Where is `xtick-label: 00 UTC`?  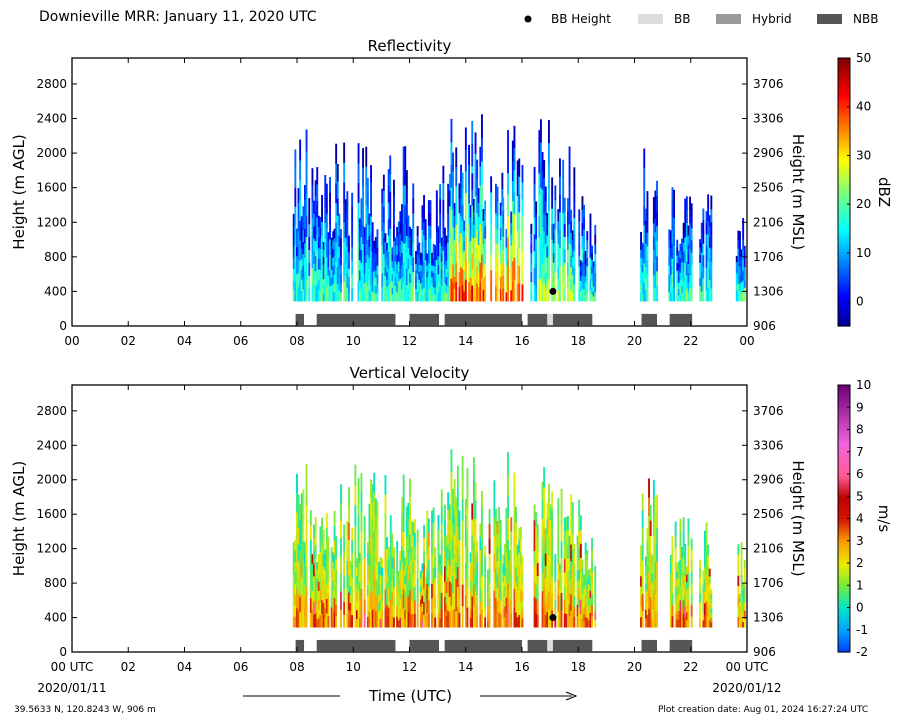 xtick-label: 00 UTC is located at coordinates (72, 667).